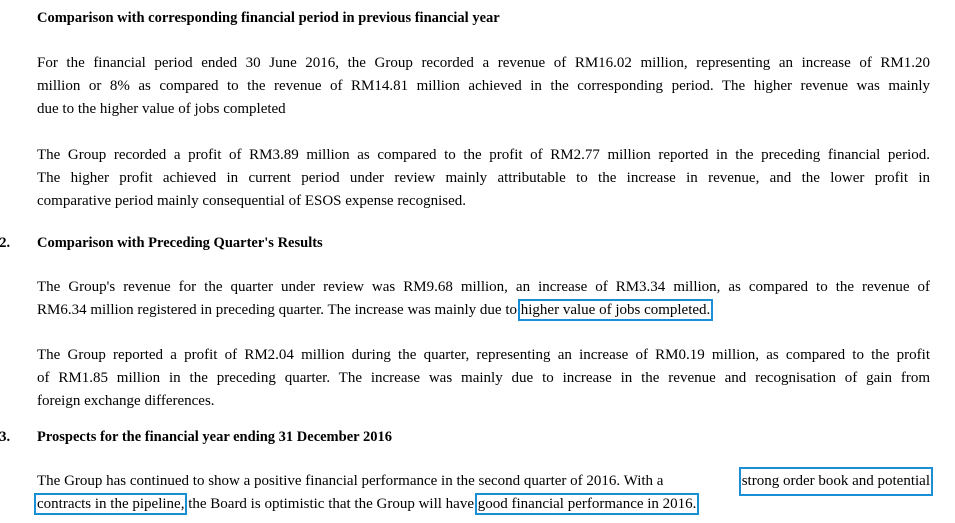 Image resolution: width=955 pixels, height=523 pixels. Describe the element at coordinates (5, 437) in the screenshot. I see `section-number-33: 33.` at that location.